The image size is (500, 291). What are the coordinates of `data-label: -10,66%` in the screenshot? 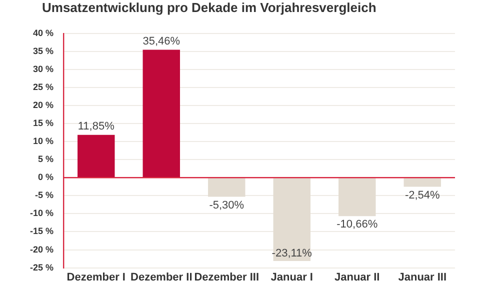 It's located at (357, 224).